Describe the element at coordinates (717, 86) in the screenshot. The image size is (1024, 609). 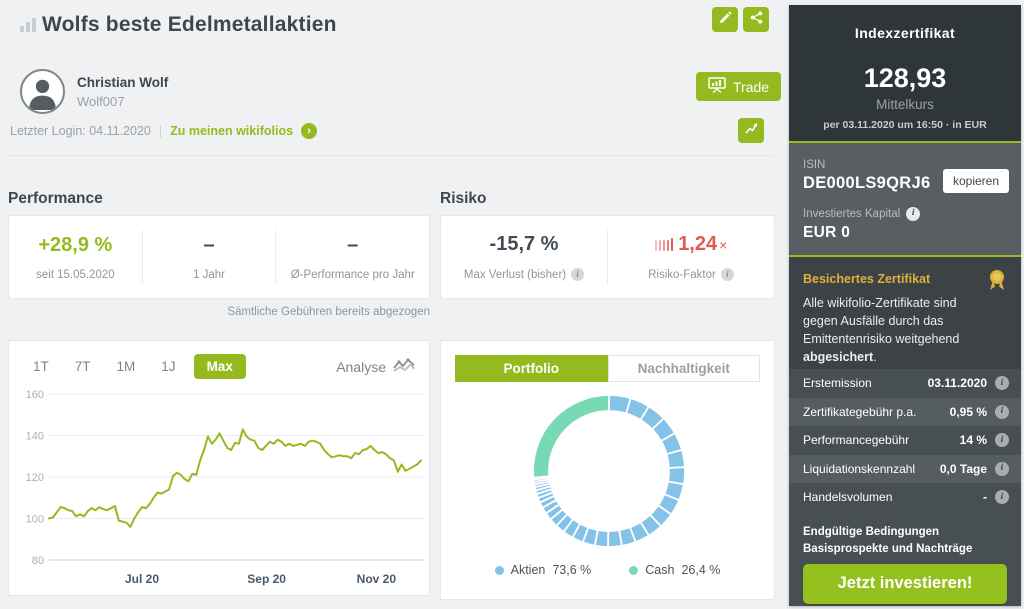
I see `presentation-chart-icon` at that location.